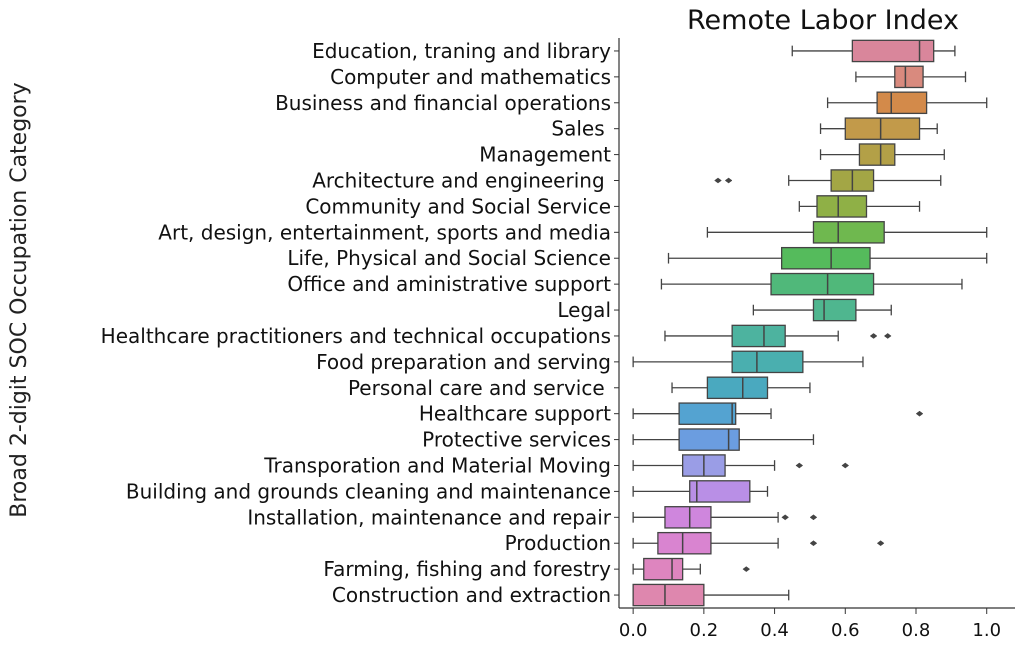 The image size is (1024, 648). What do you see at coordinates (671, 414) in the screenshot?
I see `box-group: Healthcare support` at bounding box center [671, 414].